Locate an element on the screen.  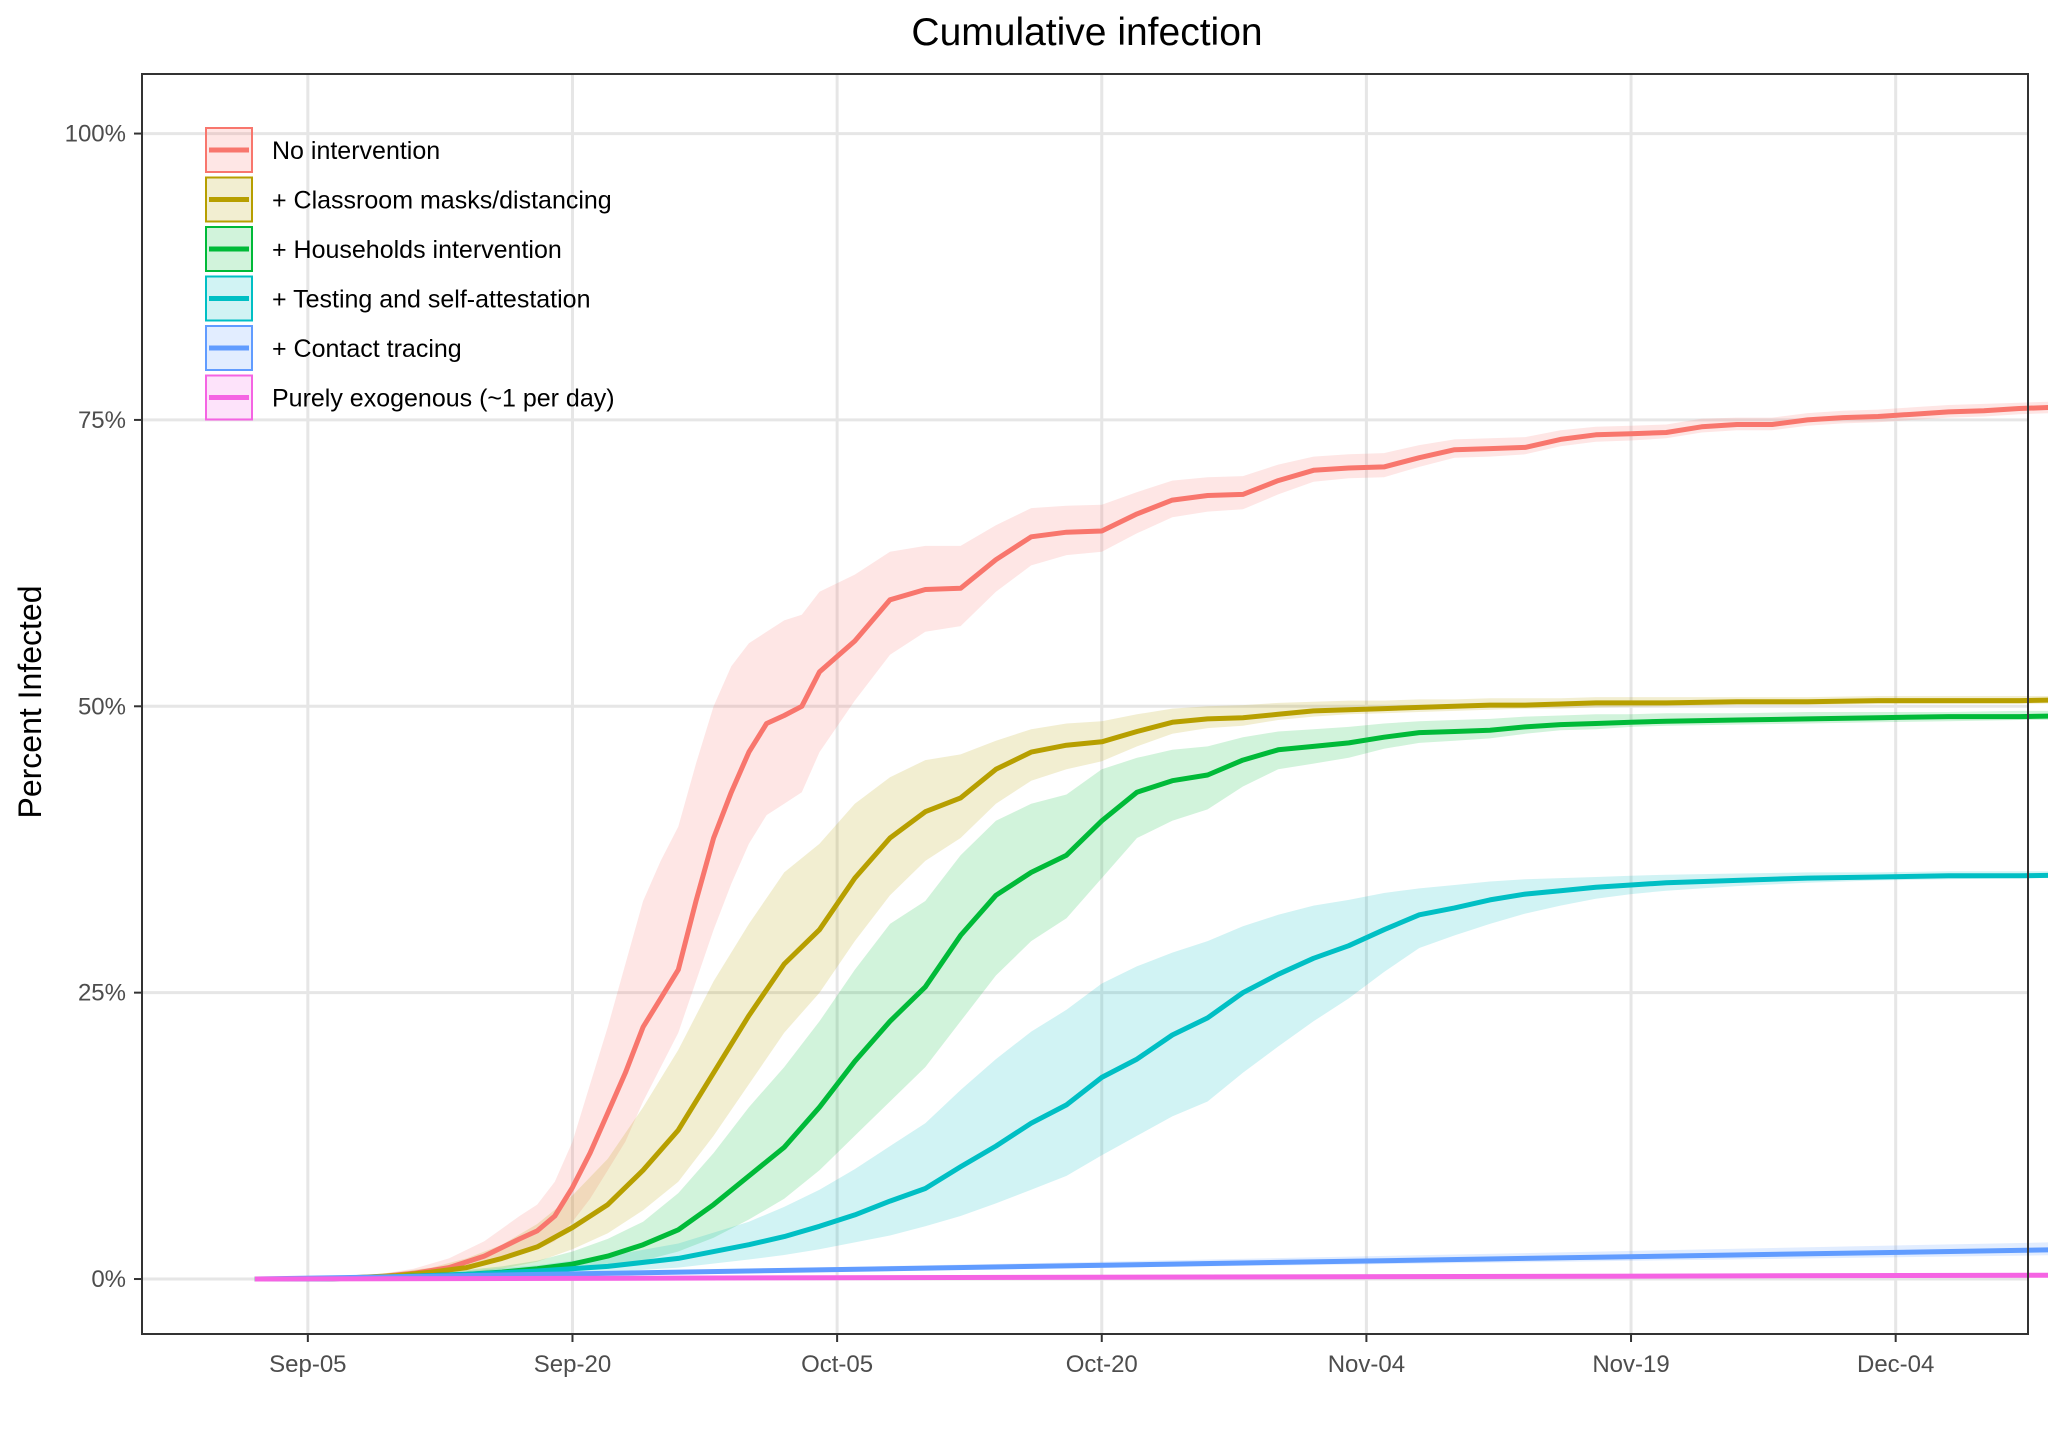
series-4-band is located at coordinates (1151, 1260).